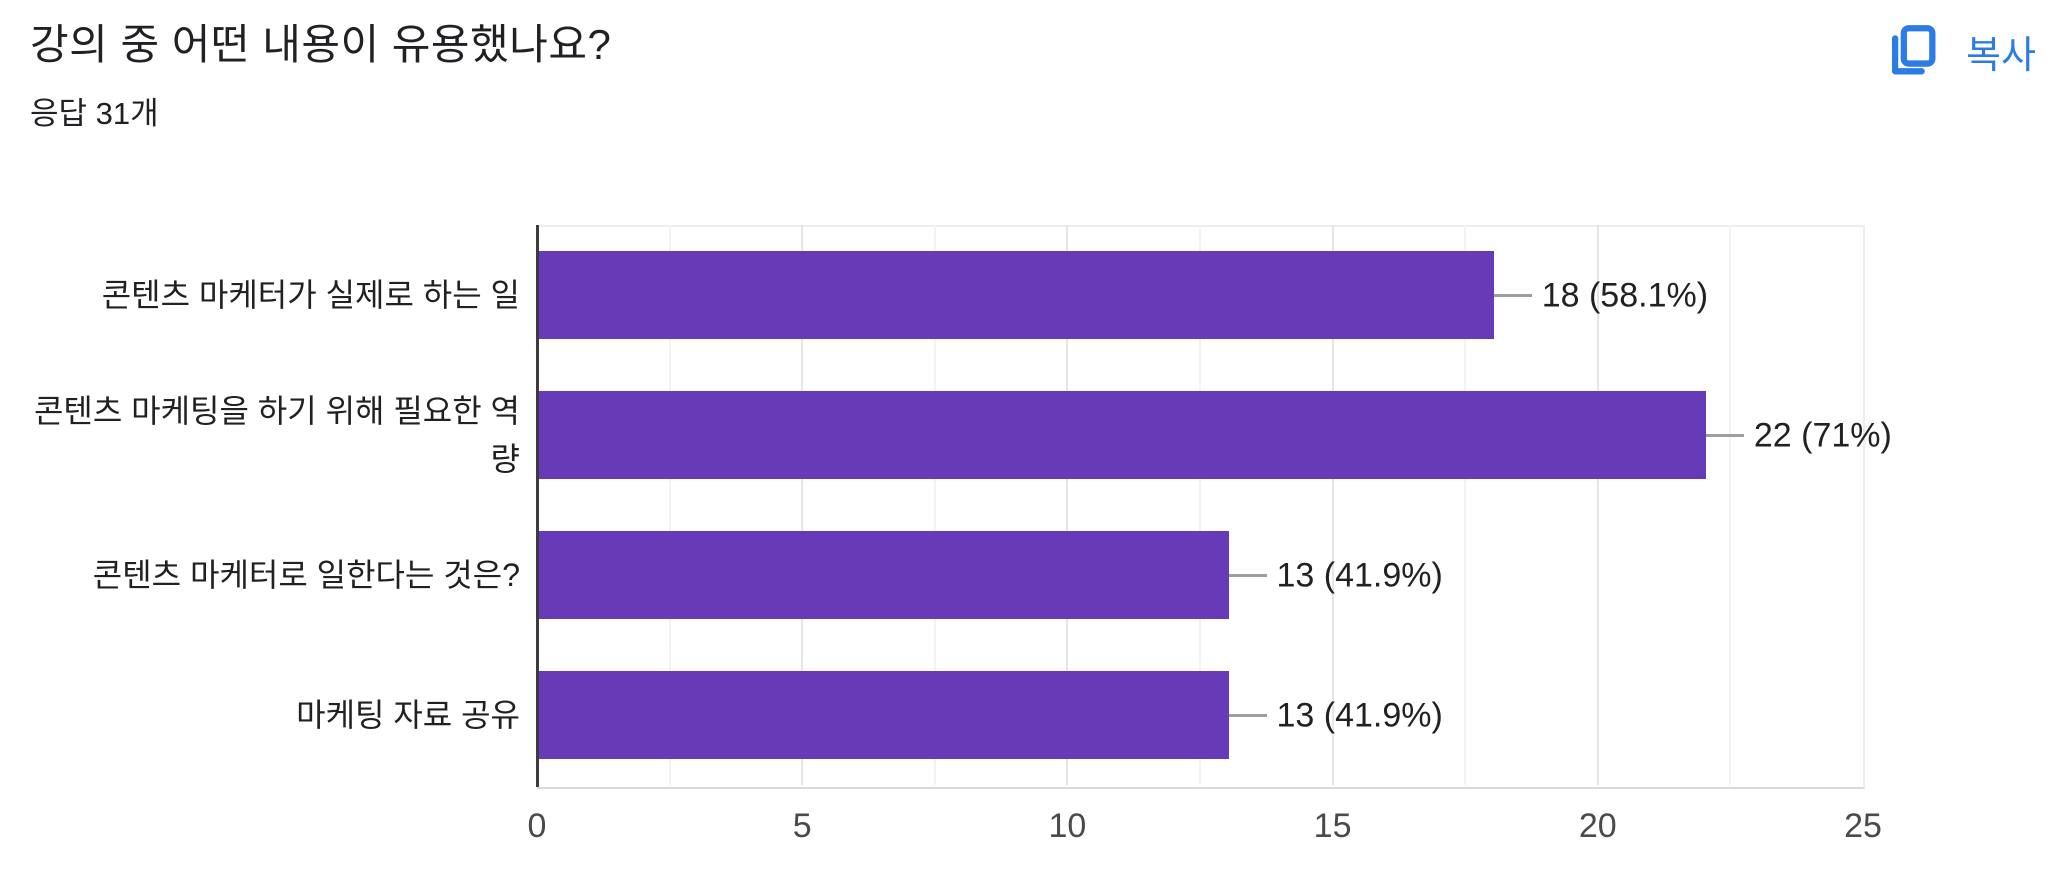  What do you see at coordinates (276, 435) in the screenshot?
I see `category-label: 콘텐츠 마케팅을 하기 위해 필요한 역량` at bounding box center [276, 435].